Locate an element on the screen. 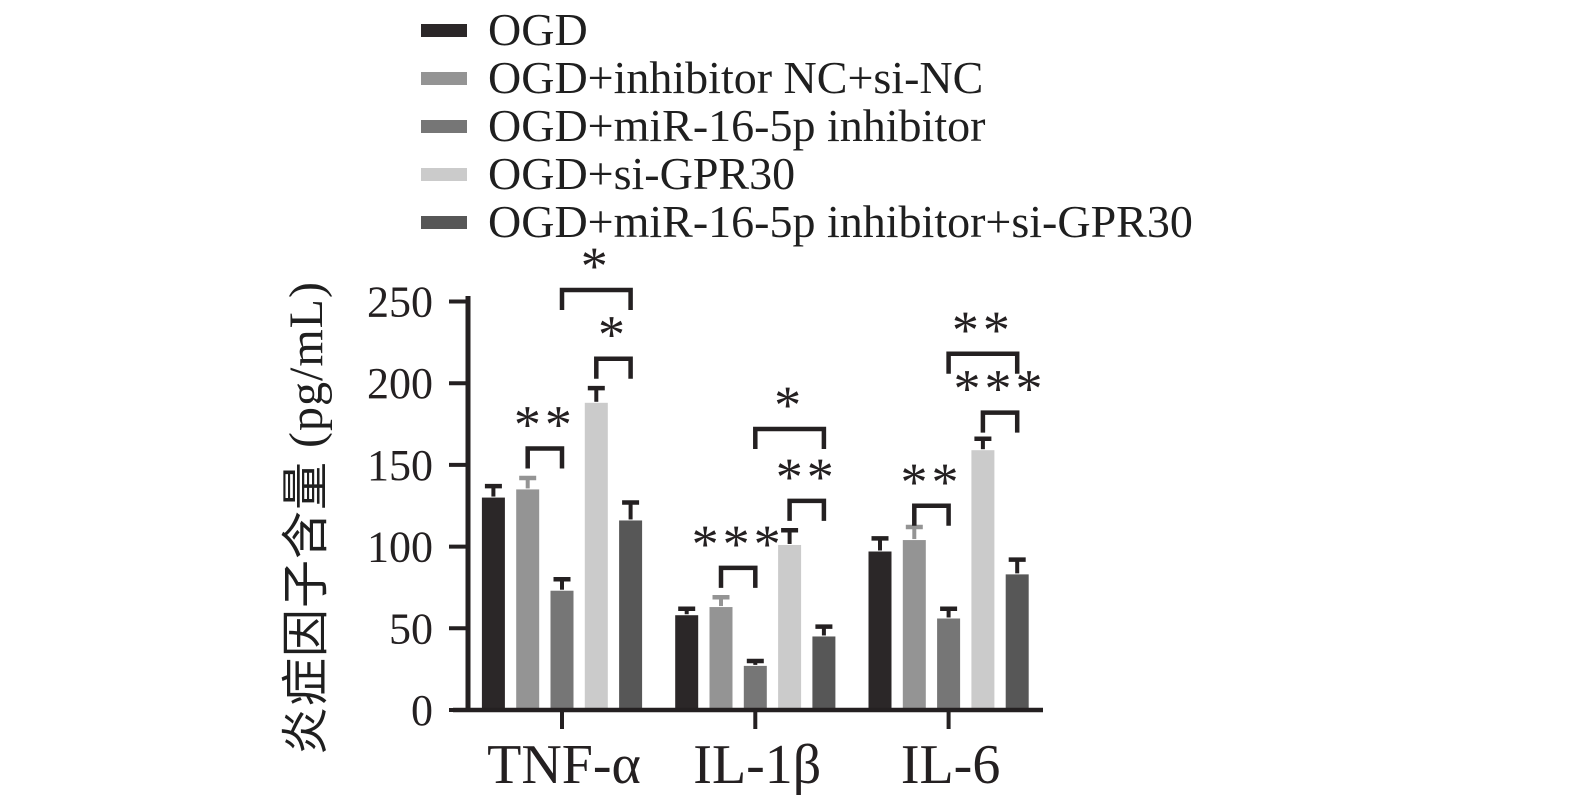  legend-item: OGD is located at coordinates (807, 30).